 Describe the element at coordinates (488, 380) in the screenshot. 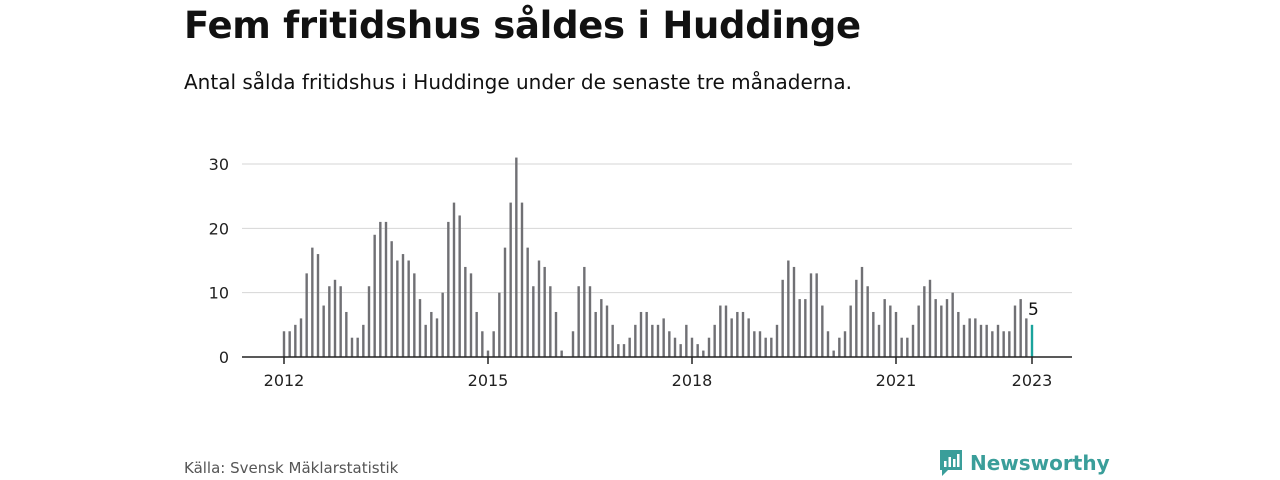

I see `x-tick-label: 2015` at that location.